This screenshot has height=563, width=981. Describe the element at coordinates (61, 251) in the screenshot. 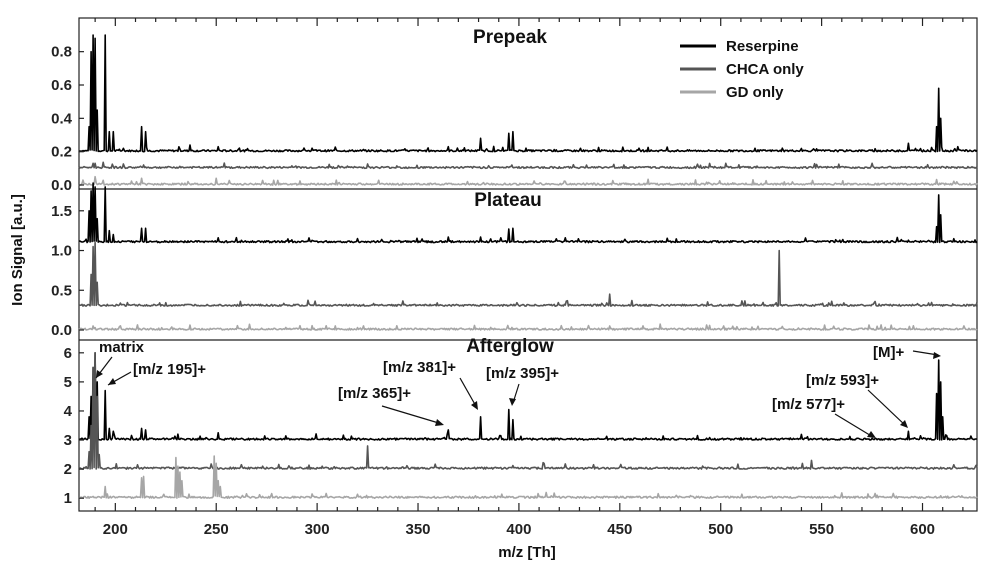

I see `y-tick-label: 1.0` at that location.